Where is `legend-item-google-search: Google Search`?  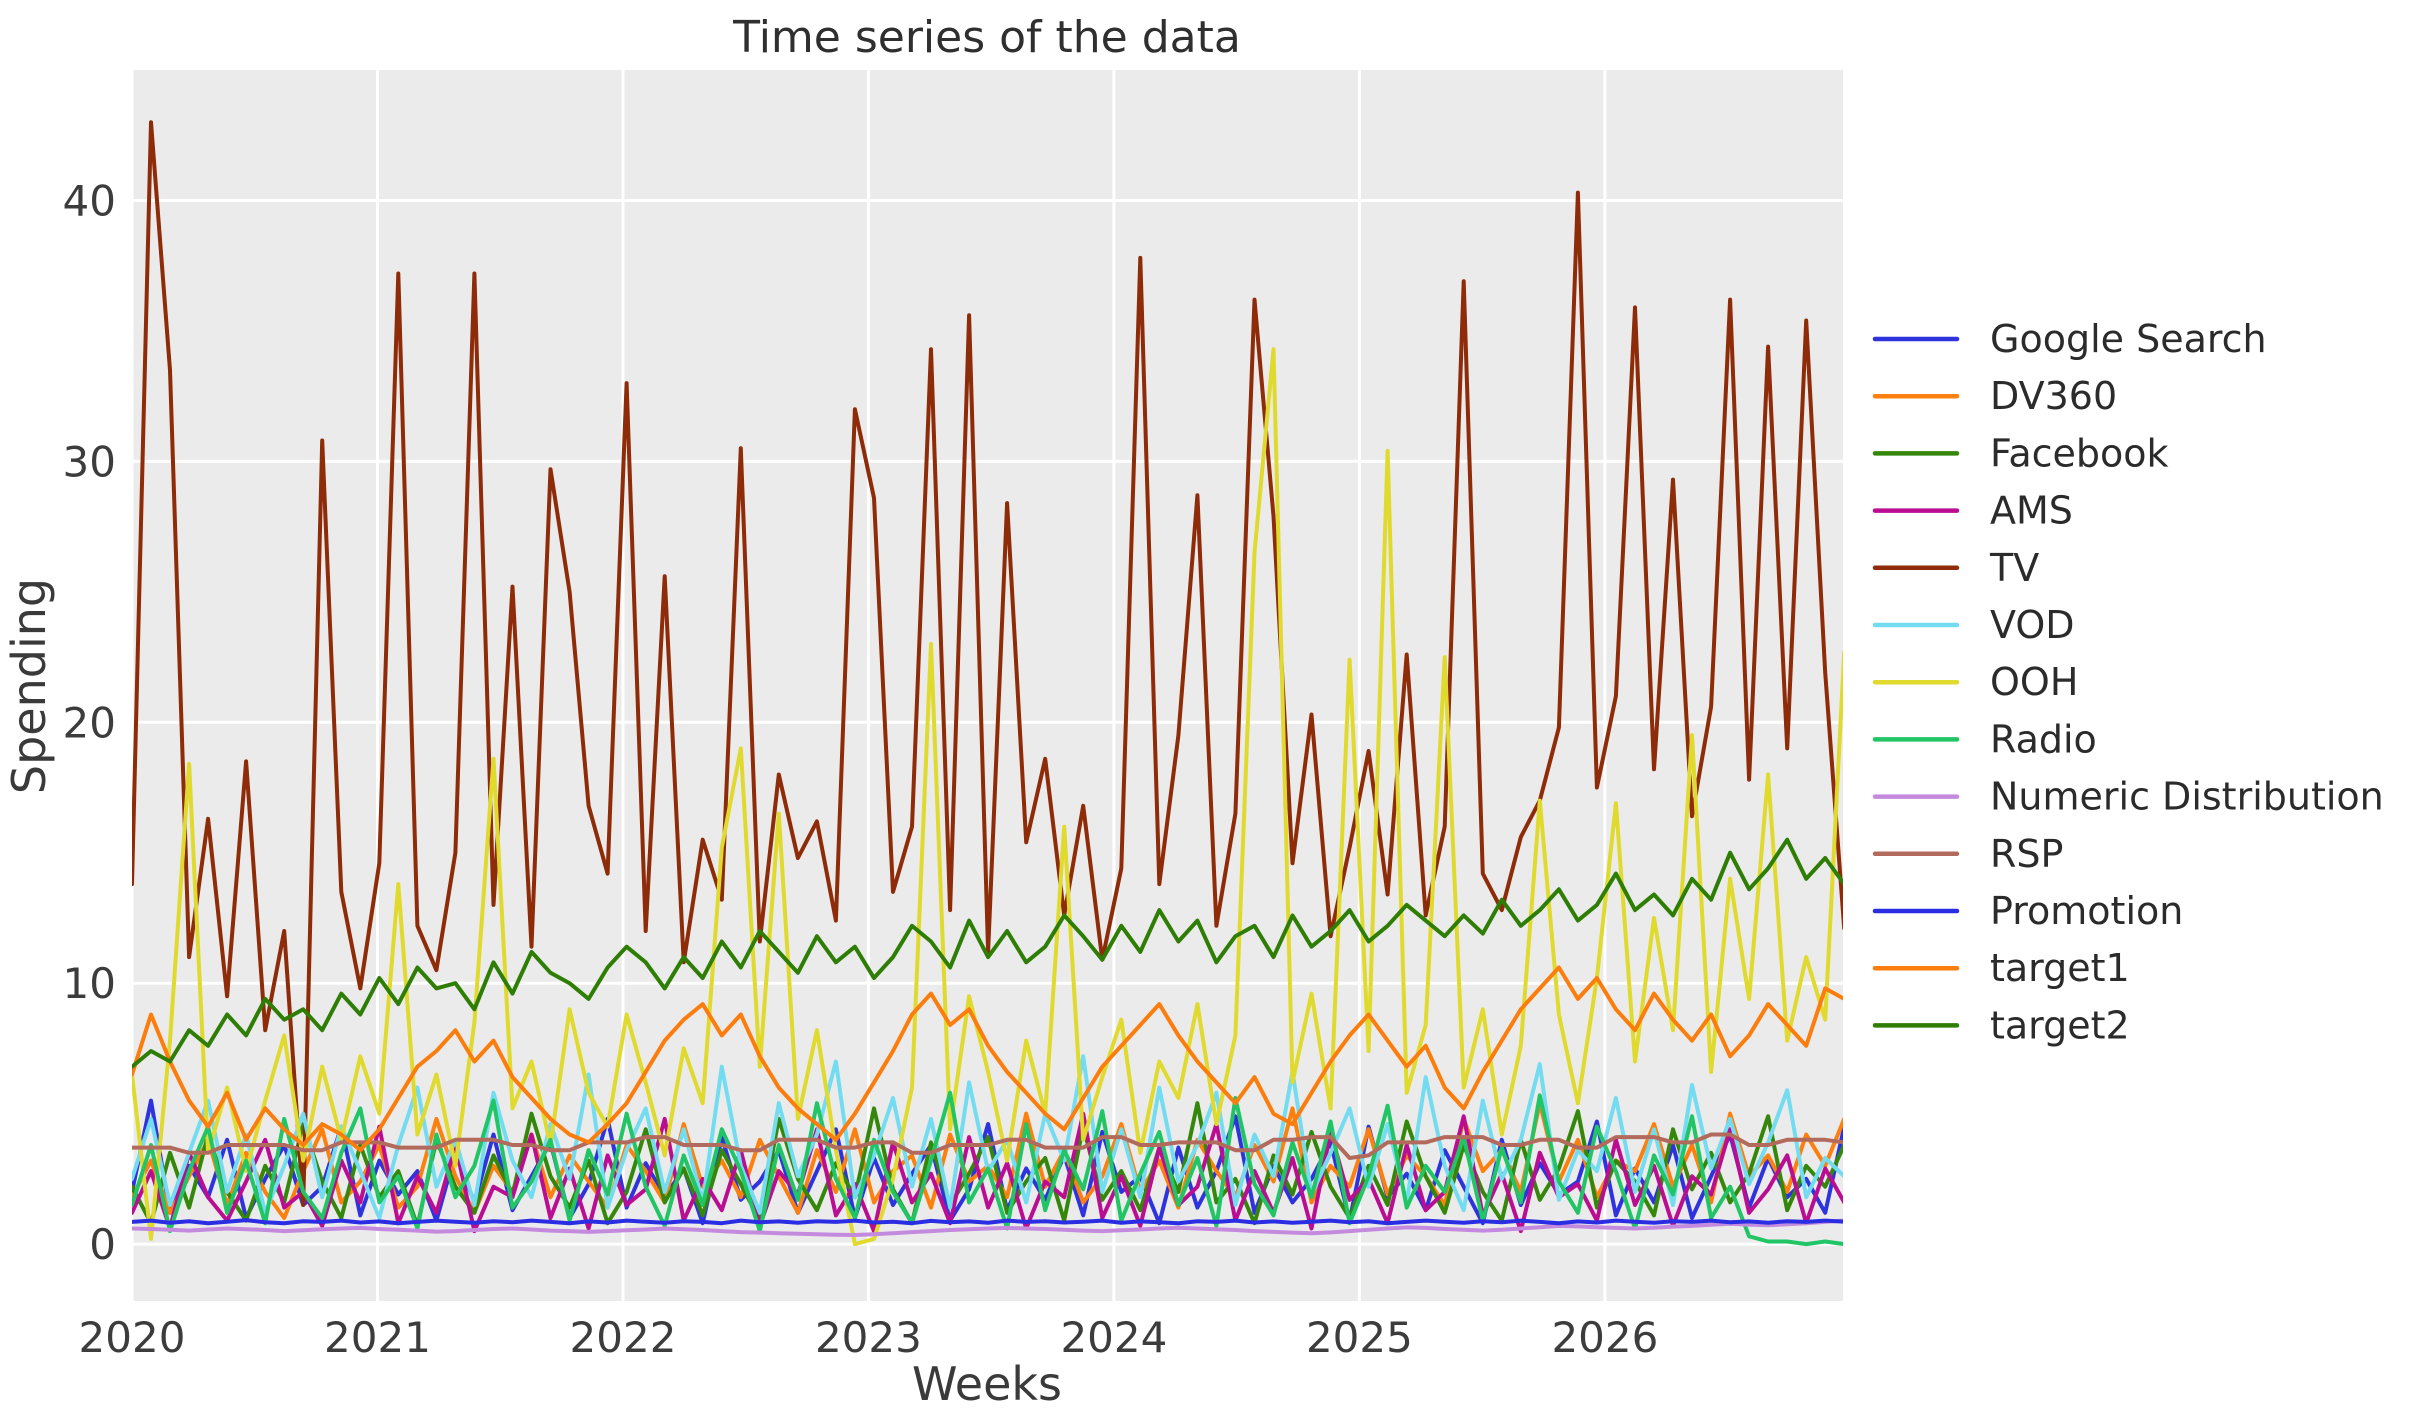
legend-item-google-search: Google Search is located at coordinates (2069, 339).